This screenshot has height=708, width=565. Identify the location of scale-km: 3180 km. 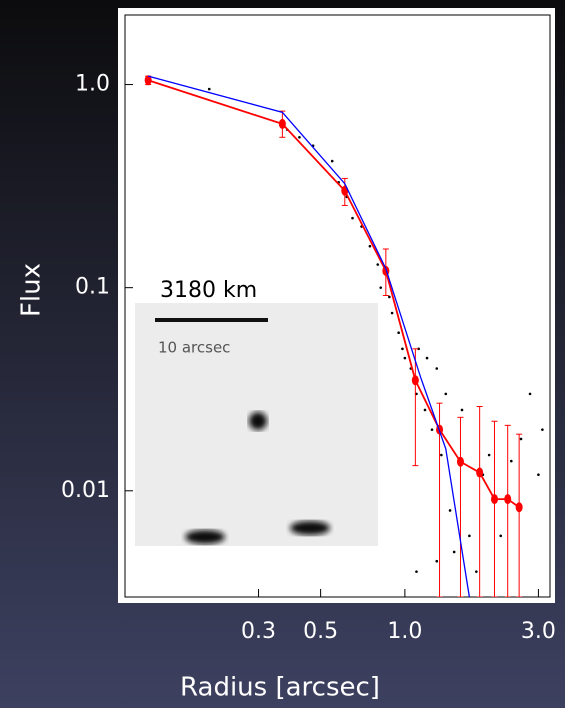
(208, 290).